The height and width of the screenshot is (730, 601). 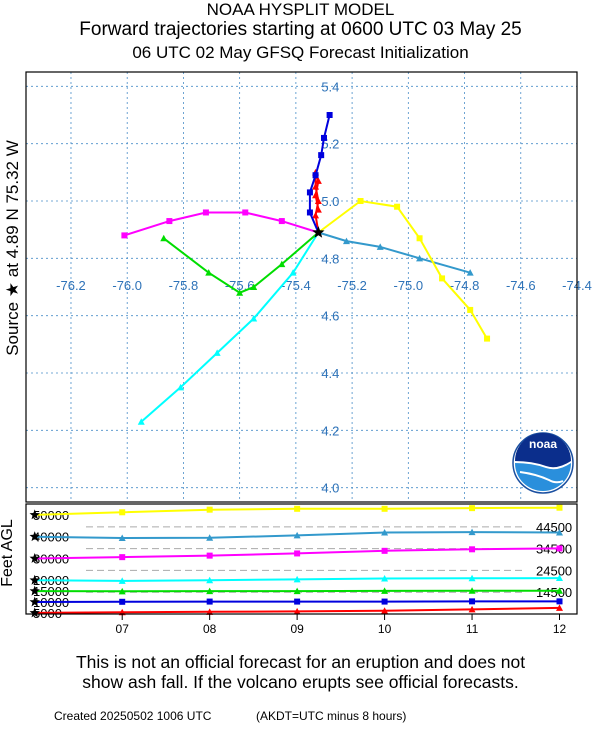 I want to click on altitude-time-tick-label: 07, so click(x=123, y=629).